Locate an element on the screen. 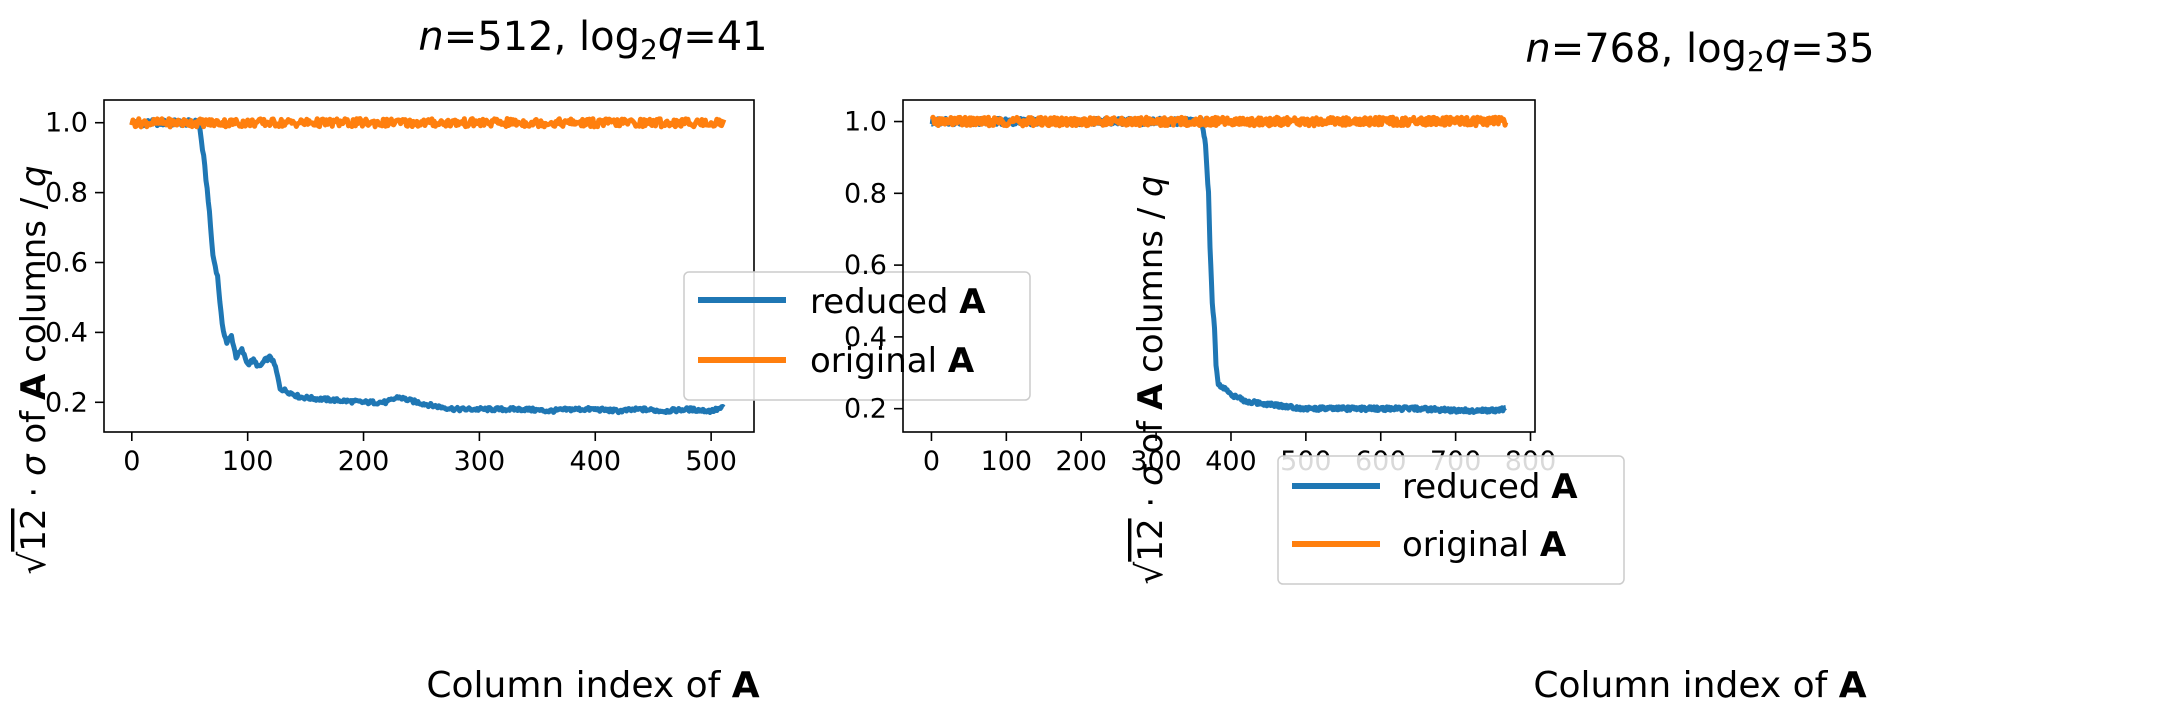 The image size is (2175, 720). chart-right-ytick-label: 0.8 is located at coordinates (865, 193).